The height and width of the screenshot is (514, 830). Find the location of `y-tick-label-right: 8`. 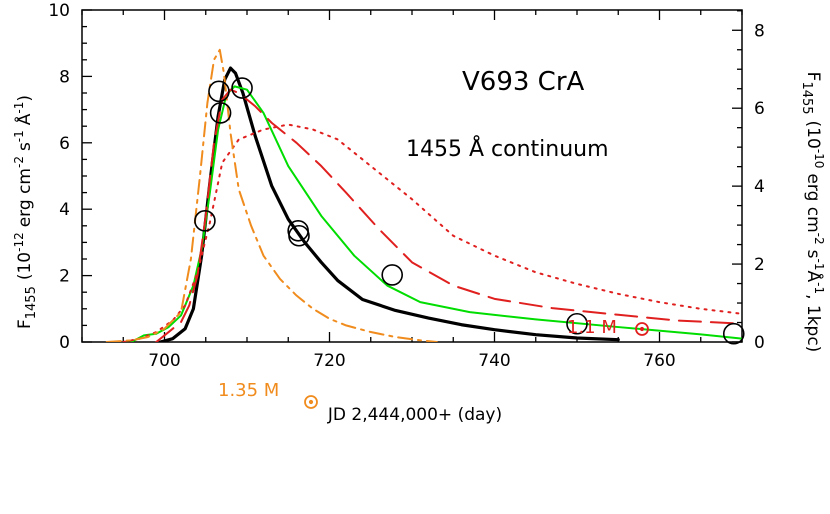

y-tick-label-right: 8 is located at coordinates (759, 31).